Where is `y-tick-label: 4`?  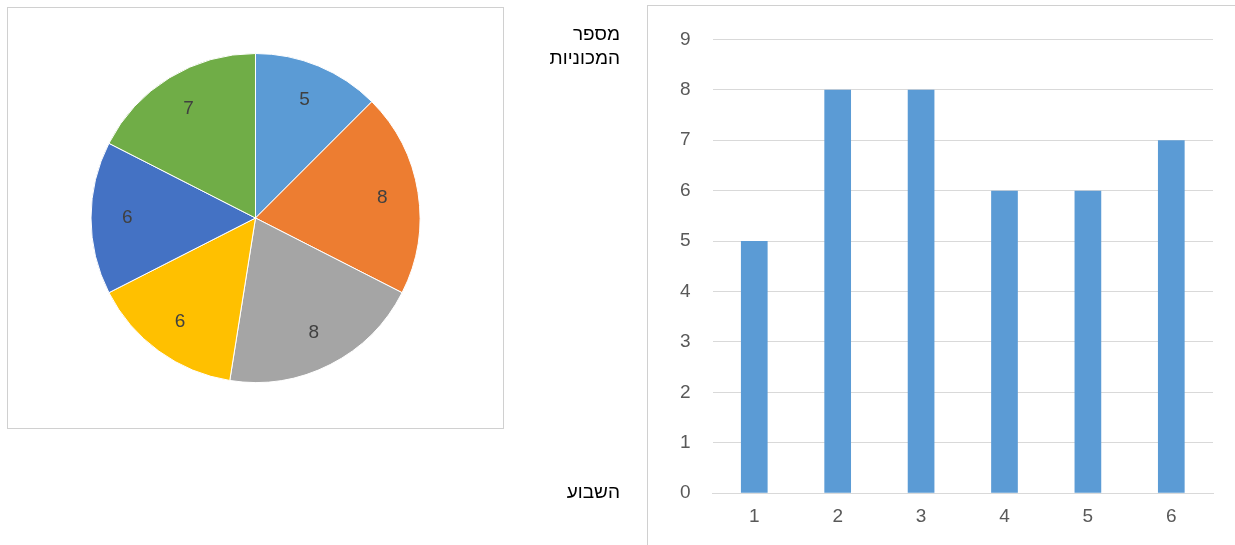 y-tick-label: 4 is located at coordinates (685, 290).